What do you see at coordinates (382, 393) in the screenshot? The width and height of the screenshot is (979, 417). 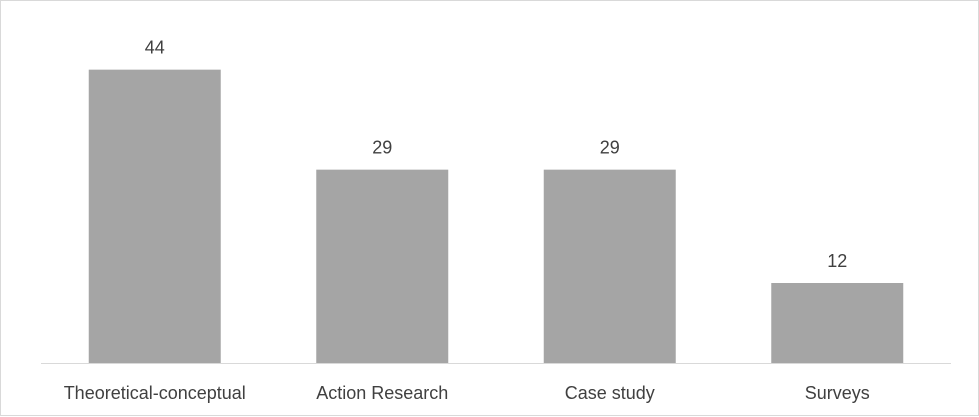 I see `x-tick-label: Action Research` at bounding box center [382, 393].